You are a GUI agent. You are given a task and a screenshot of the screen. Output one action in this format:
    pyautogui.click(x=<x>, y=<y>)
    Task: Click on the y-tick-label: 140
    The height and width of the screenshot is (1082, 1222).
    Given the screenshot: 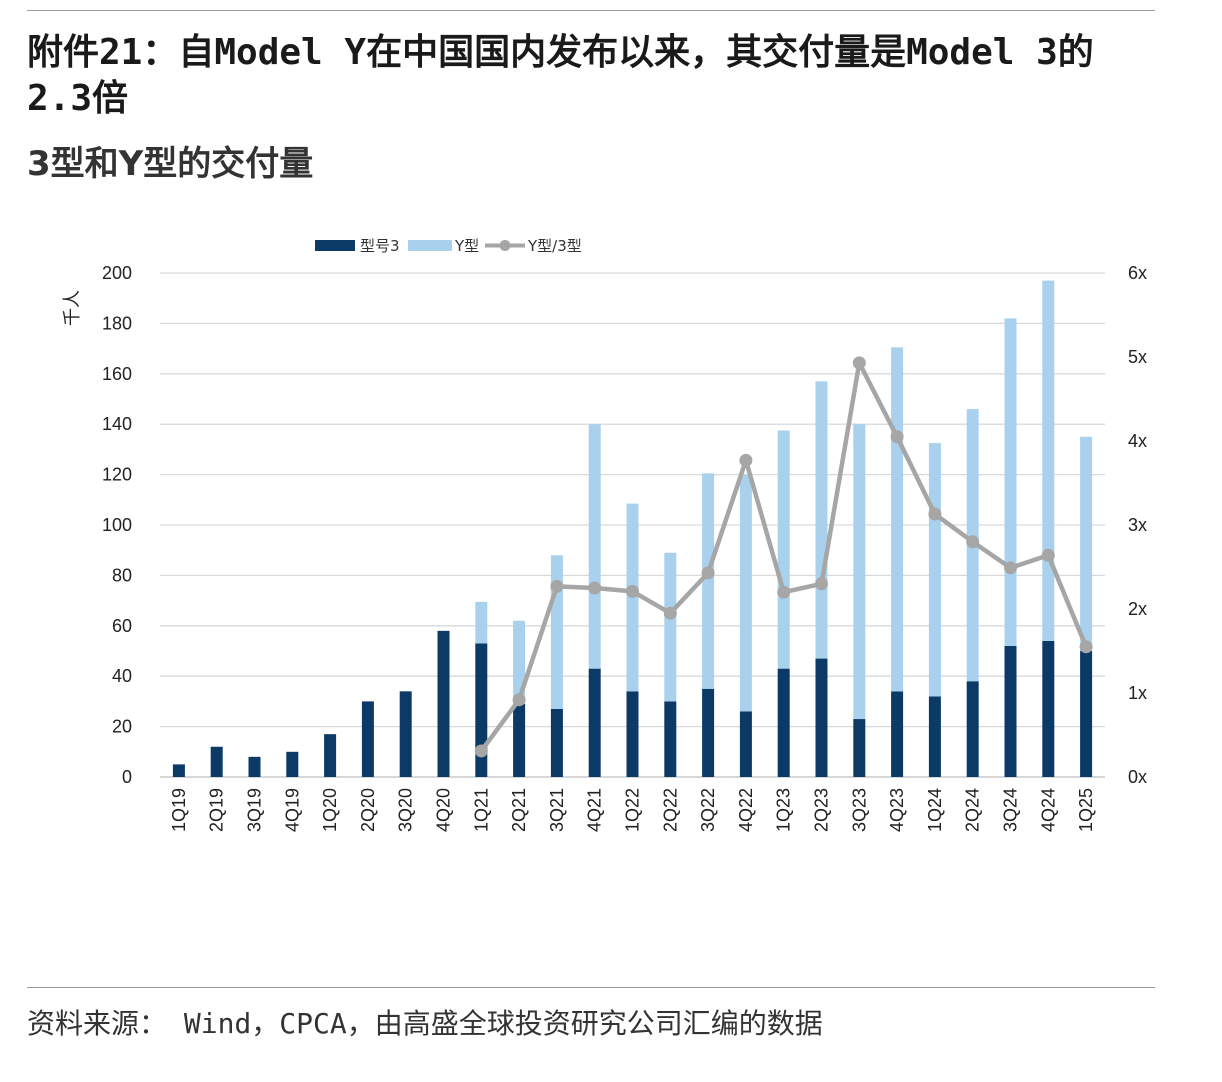 What is the action you would take?
    pyautogui.click(x=117, y=424)
    